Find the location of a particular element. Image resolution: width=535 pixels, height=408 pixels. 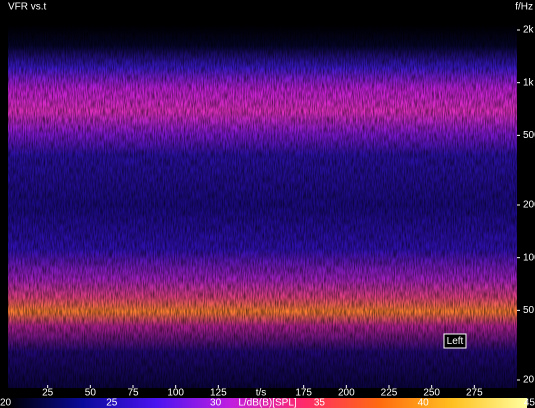

colorbar-tick-label: 25 is located at coordinates (112, 403).